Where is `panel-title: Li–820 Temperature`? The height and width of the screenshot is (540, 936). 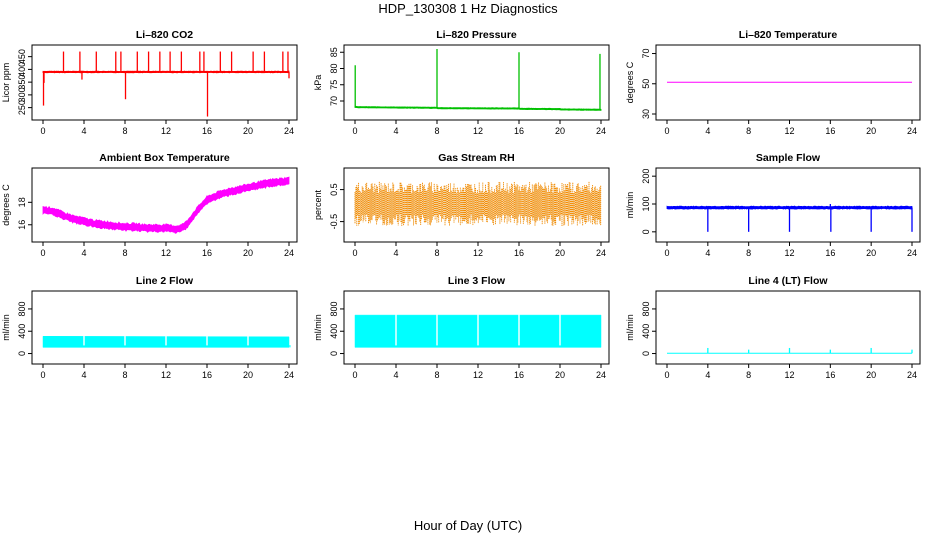
panel-title: Li–820 Temperature is located at coordinates (788, 35).